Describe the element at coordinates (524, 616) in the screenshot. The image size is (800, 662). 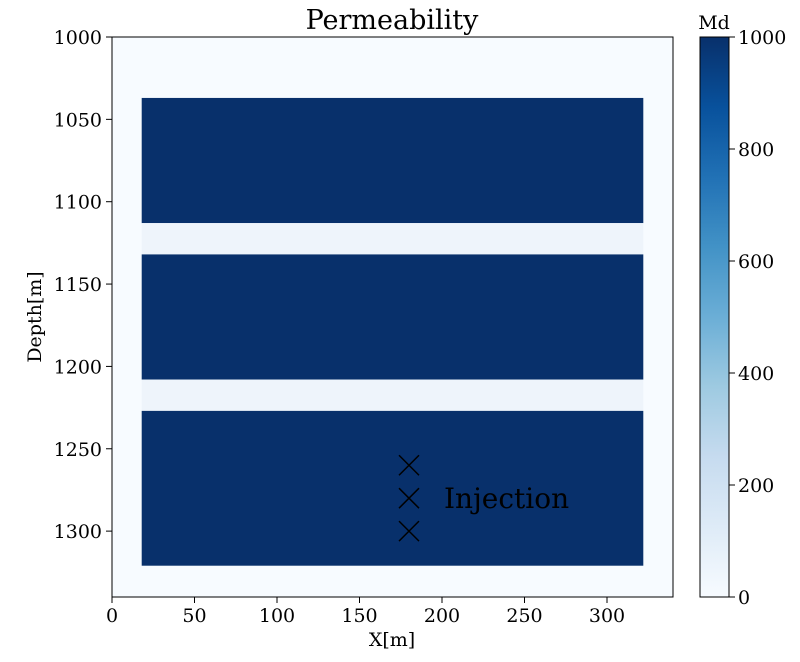
I see `x-tick-label: 250` at that location.